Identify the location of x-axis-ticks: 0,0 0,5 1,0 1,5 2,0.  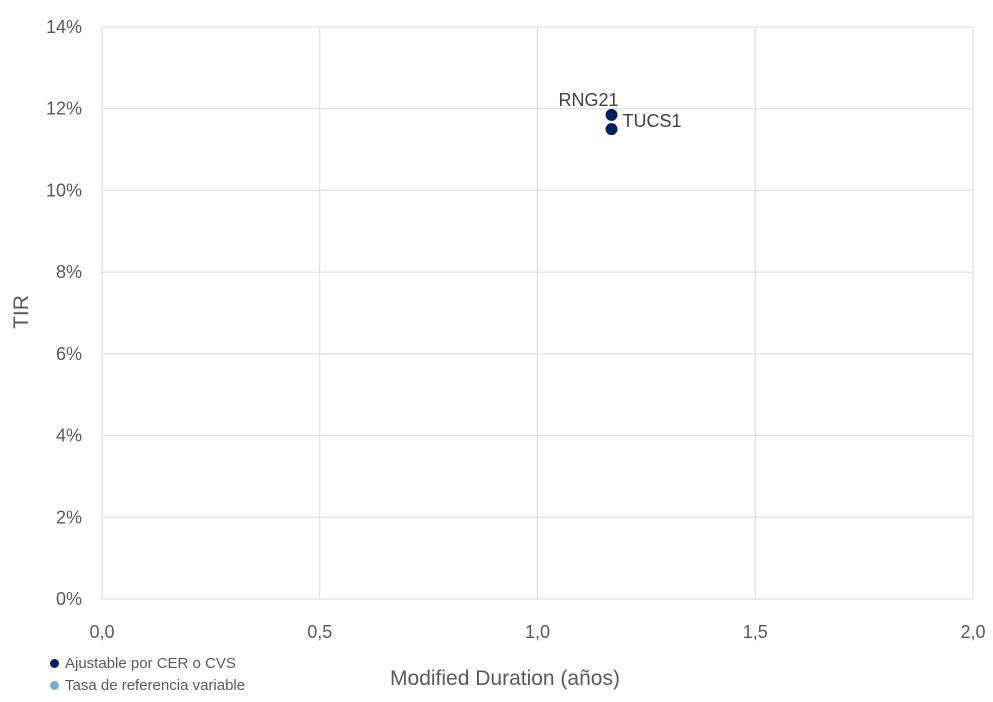
(537, 632).